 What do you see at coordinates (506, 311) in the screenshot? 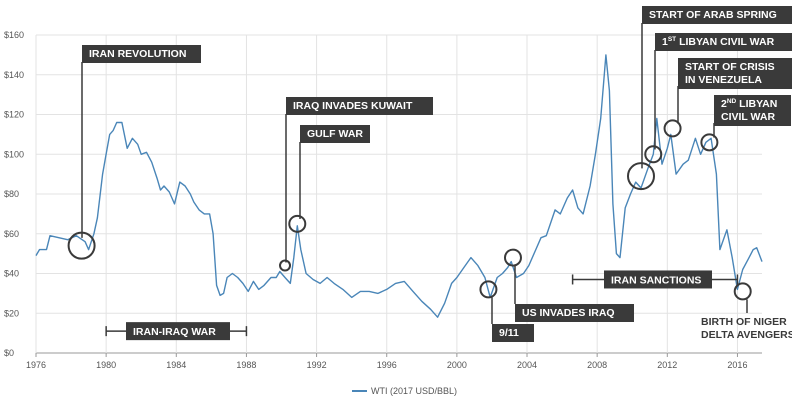
I see `annotation-nine-eleven: 9/11` at bounding box center [506, 311].